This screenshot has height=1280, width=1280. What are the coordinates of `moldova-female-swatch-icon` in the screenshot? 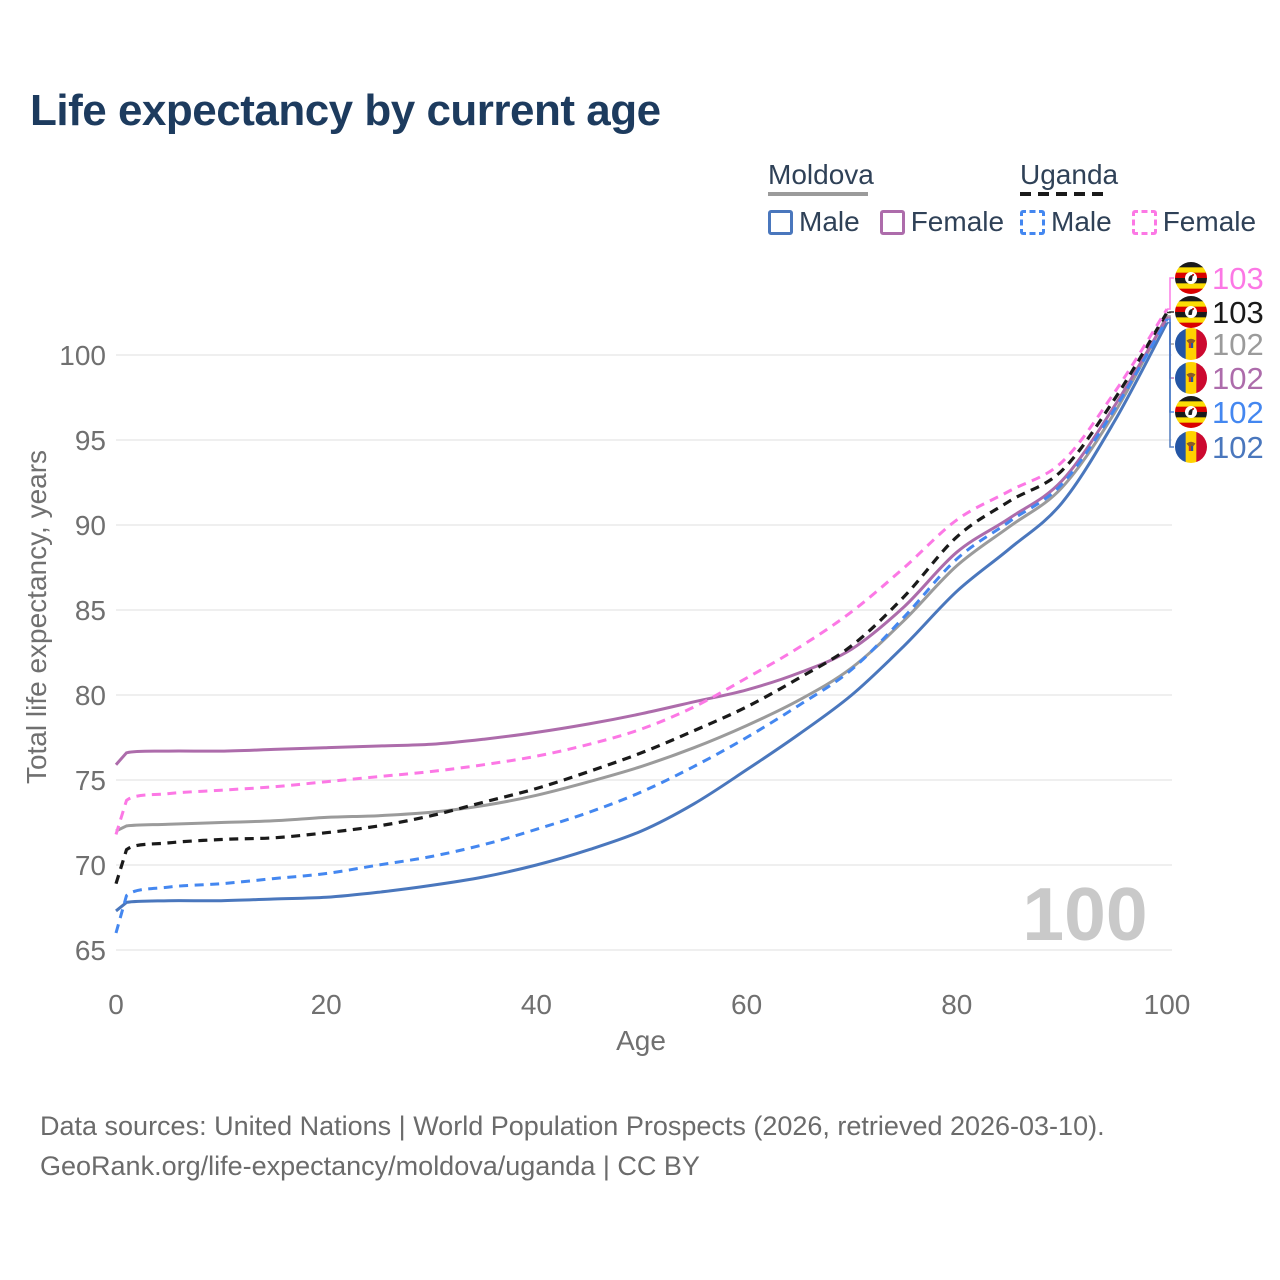 It's located at (892, 222).